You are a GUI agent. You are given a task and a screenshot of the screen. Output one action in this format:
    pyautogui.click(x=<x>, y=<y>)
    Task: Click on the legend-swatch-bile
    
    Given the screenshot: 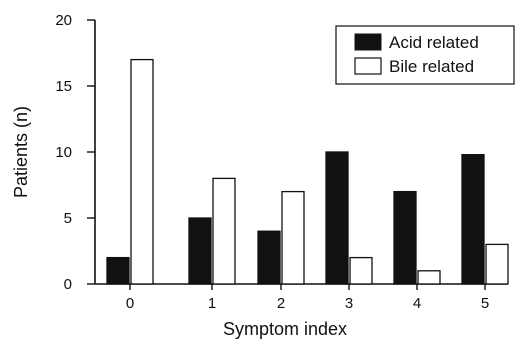 What is the action you would take?
    pyautogui.click(x=368, y=66)
    